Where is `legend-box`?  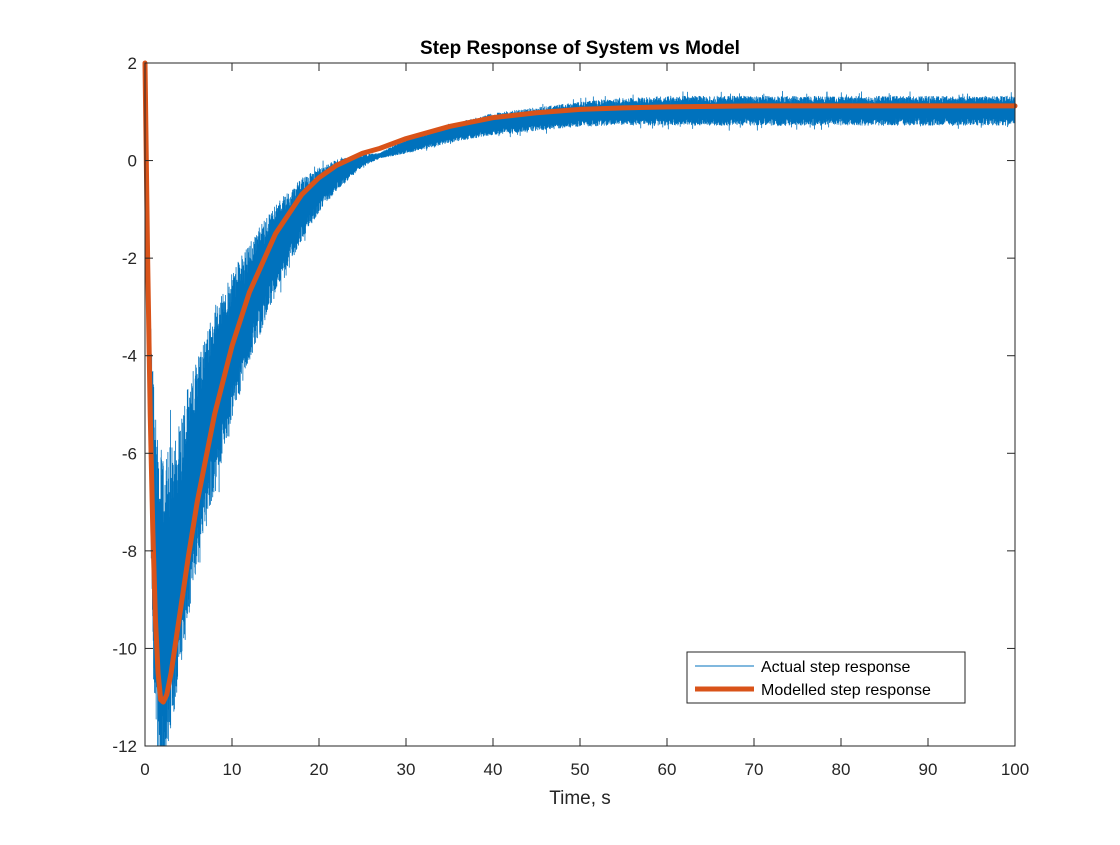 legend-box is located at coordinates (826, 677).